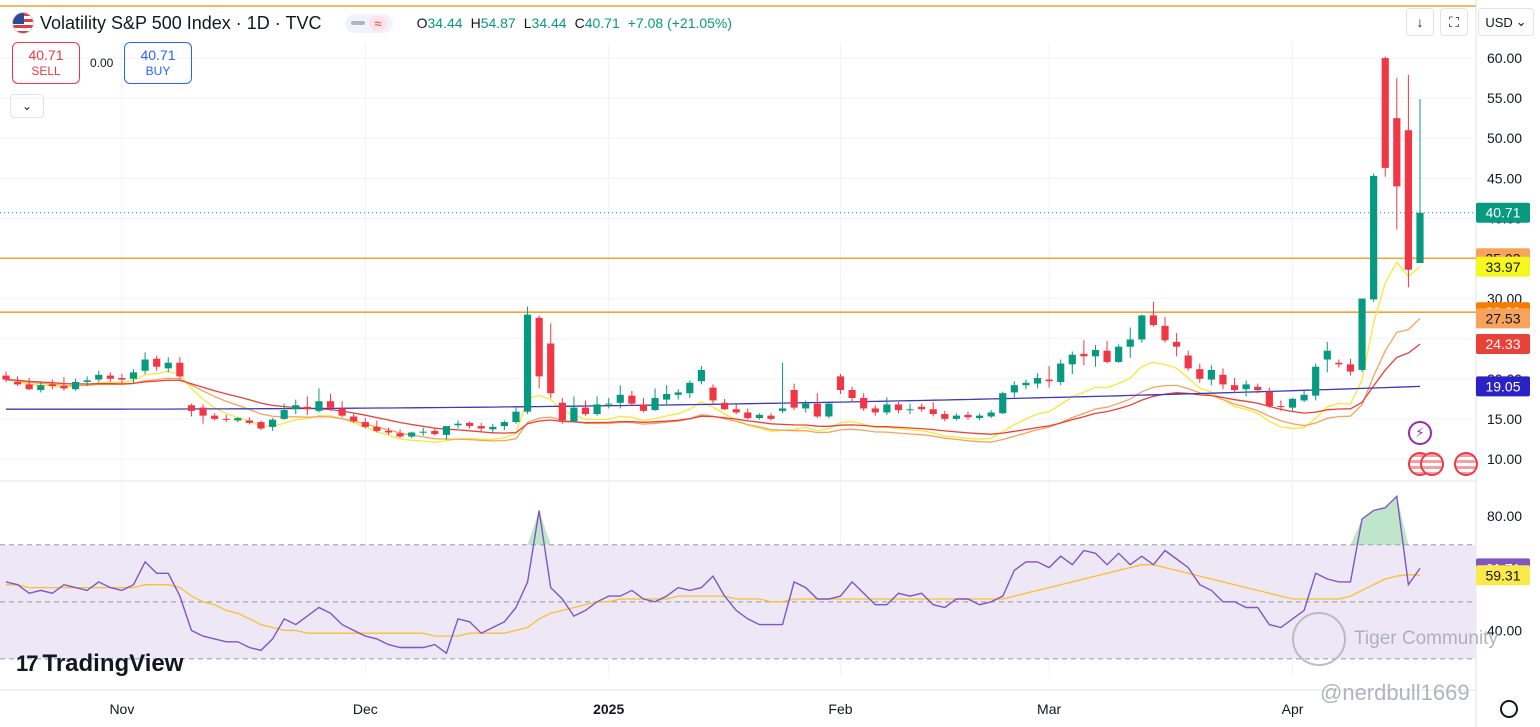 Image resolution: width=1540 pixels, height=727 pixels. I want to click on ohlc-change: +7.08 (+21.05%), so click(680, 23).